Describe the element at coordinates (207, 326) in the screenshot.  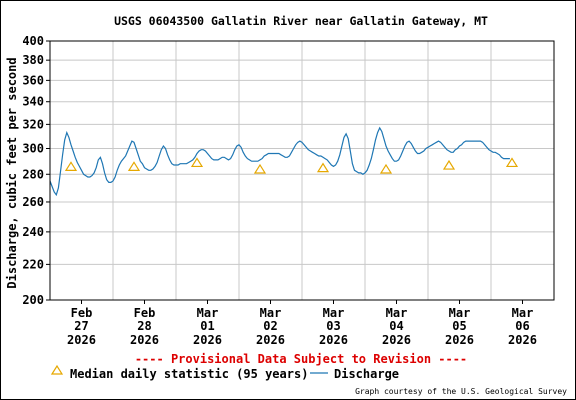
I see `x-tick-label-day: 01` at that location.